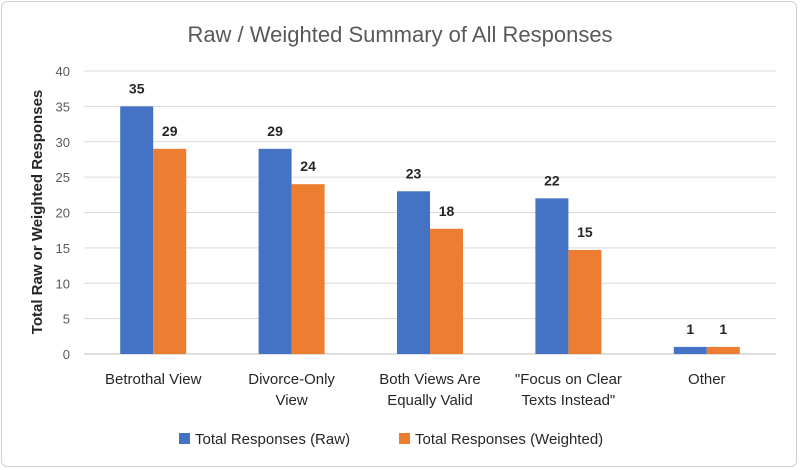 This screenshot has width=800, height=470. What do you see at coordinates (63, 142) in the screenshot?
I see `y-tick-label: 30` at bounding box center [63, 142].